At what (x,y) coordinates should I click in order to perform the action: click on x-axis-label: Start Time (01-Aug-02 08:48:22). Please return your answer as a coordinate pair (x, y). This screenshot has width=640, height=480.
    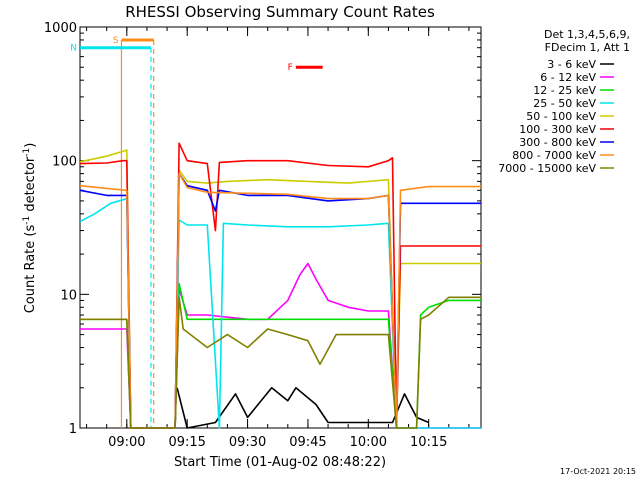
    Looking at the image, I should click on (280, 462).